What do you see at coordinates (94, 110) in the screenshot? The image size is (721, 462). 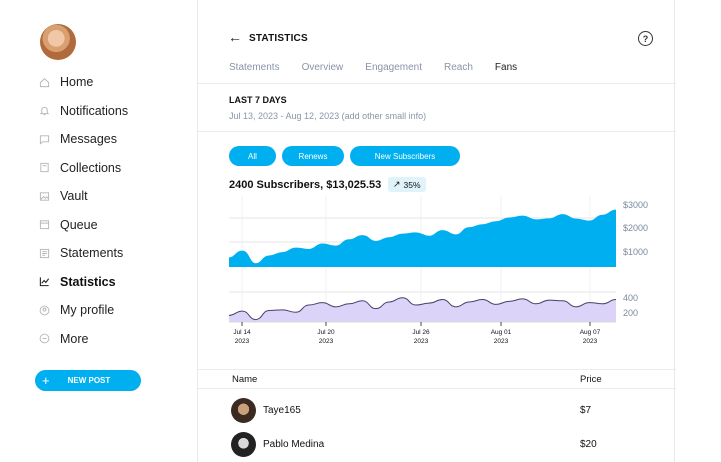 I see `sidebar-item-label: Notifications` at bounding box center [94, 110].